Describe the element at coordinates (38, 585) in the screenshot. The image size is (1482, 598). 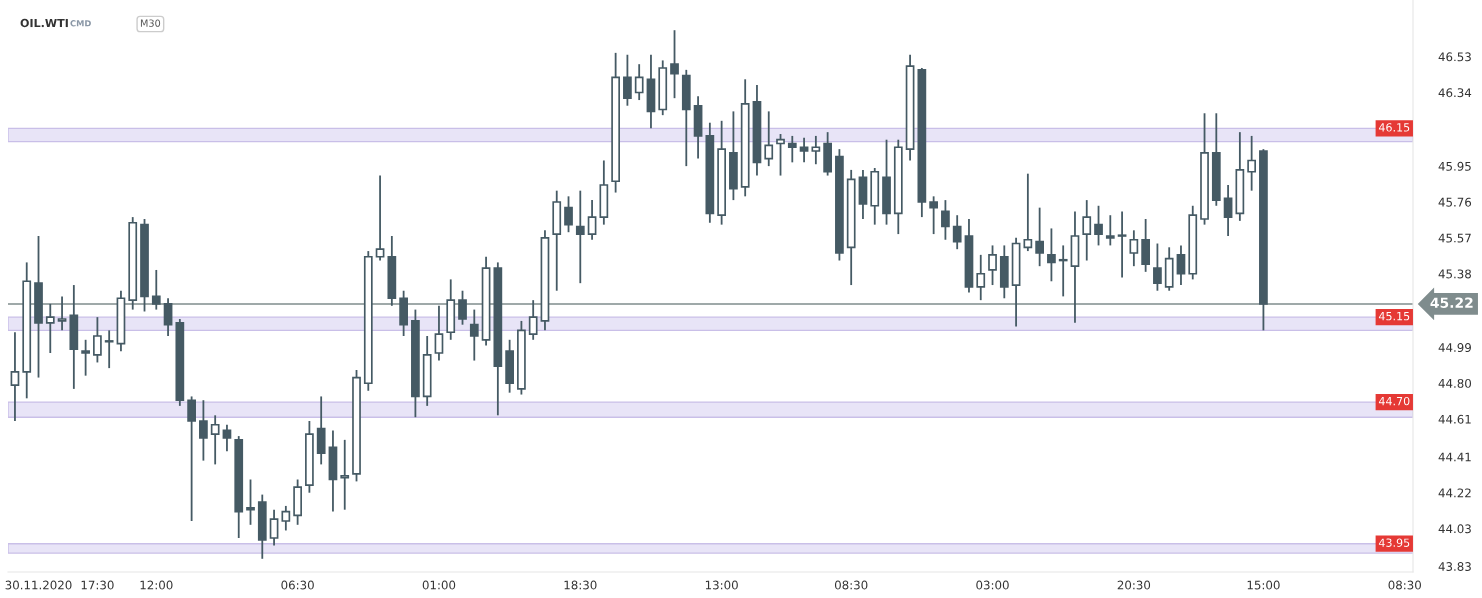
I see `x-tick-label: 30.11.2020` at that location.